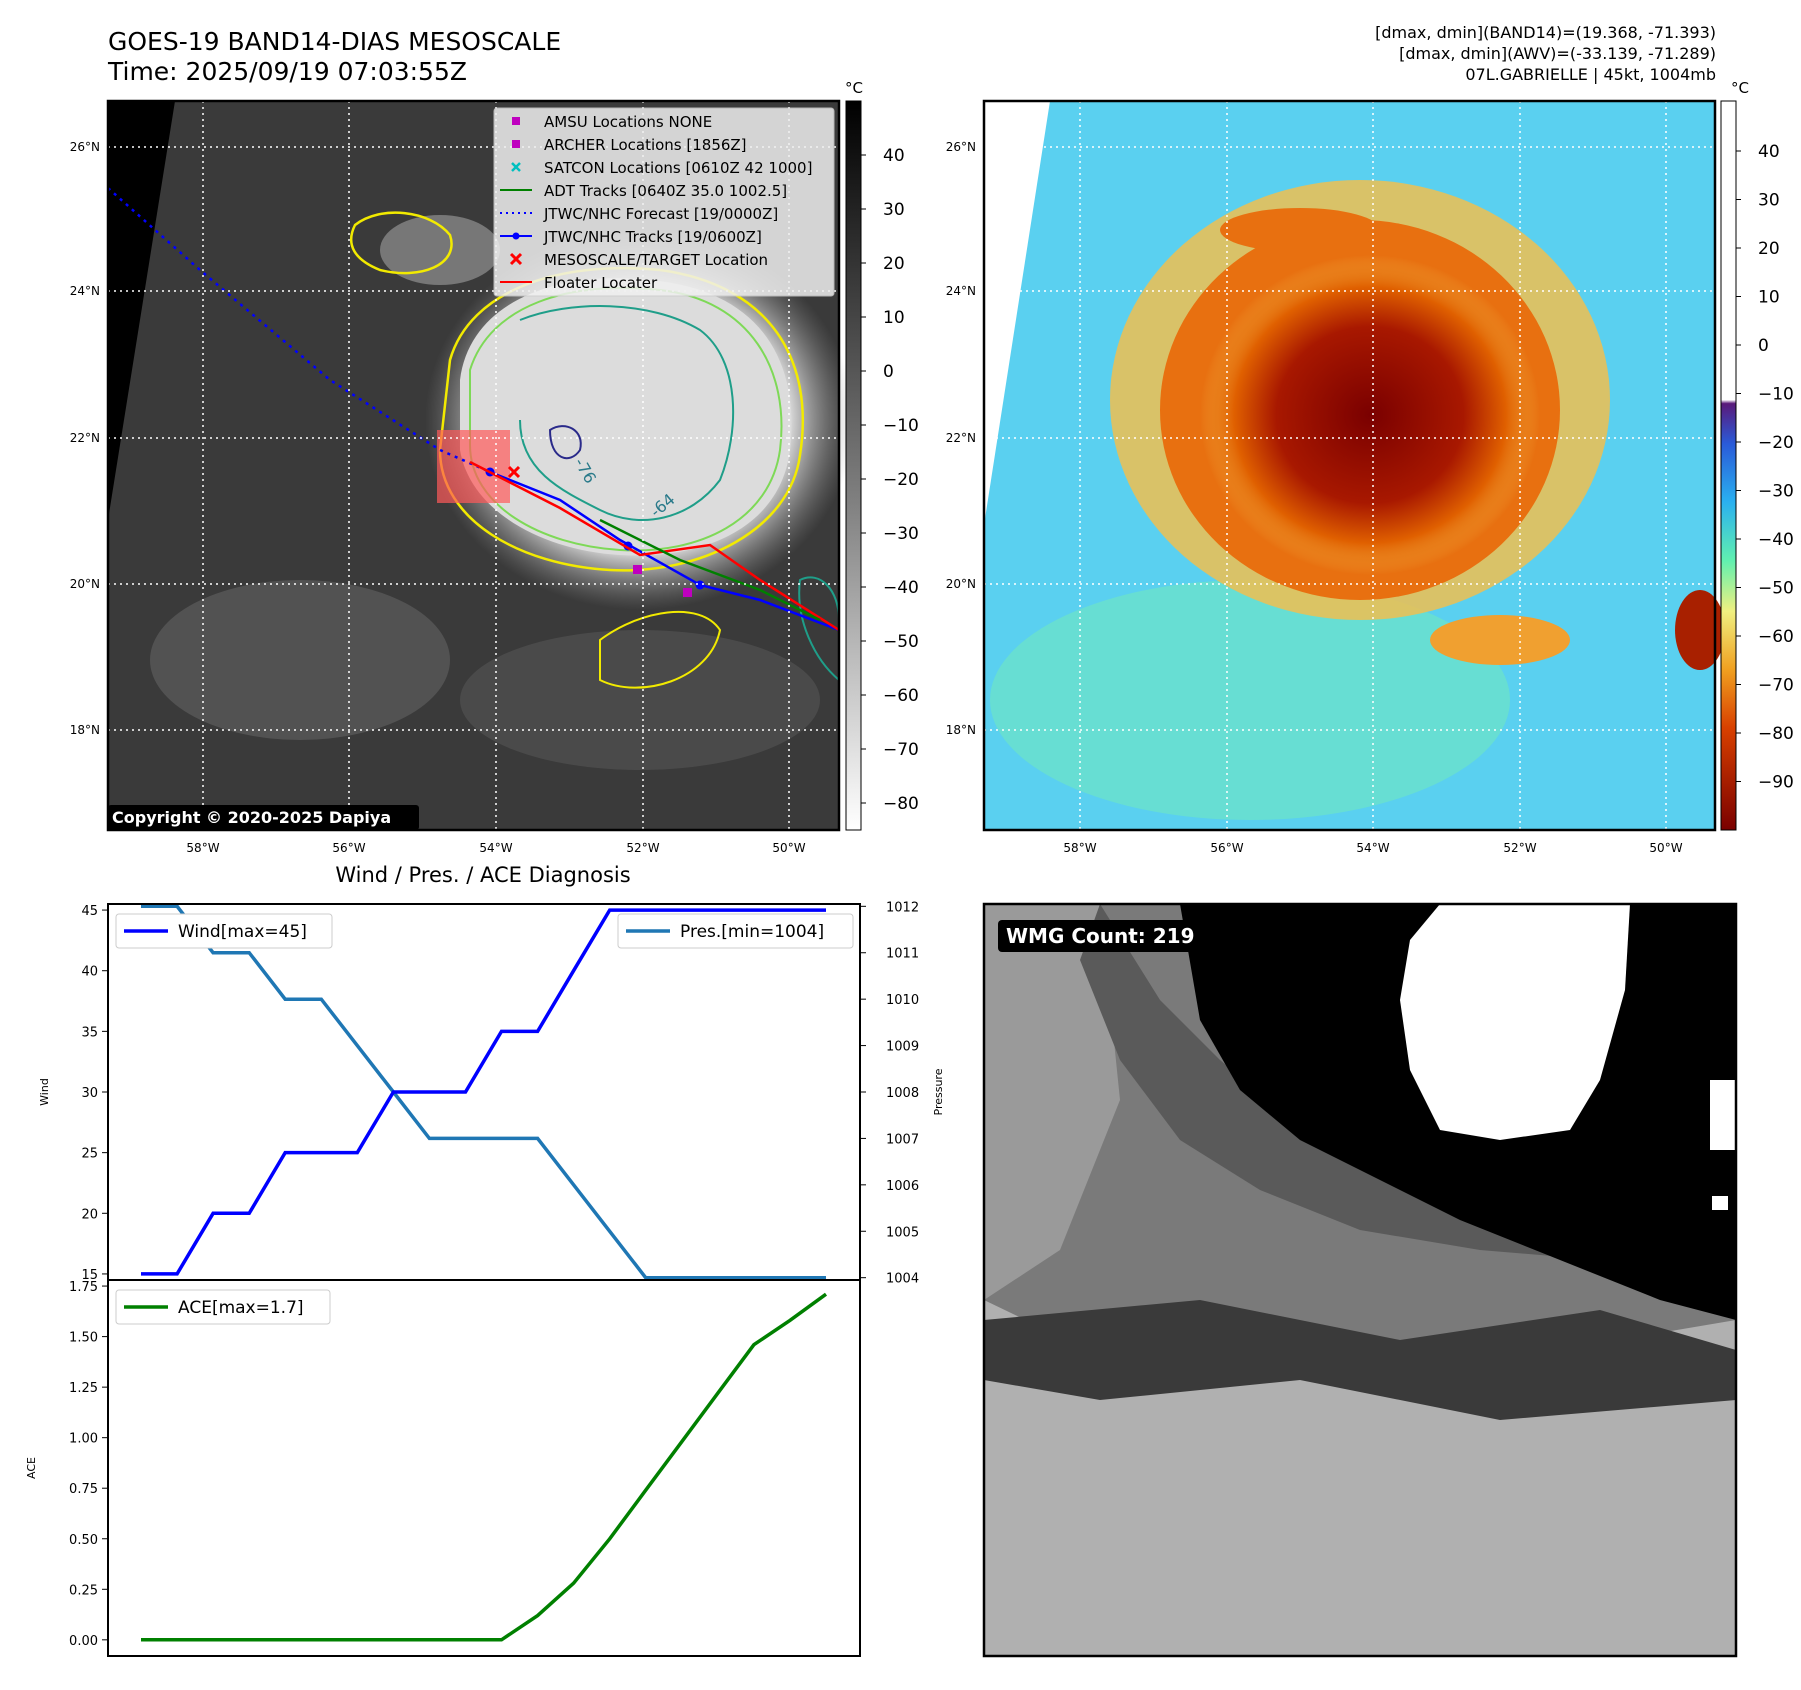 This screenshot has width=1801, height=1690. What do you see at coordinates (300, 660) in the screenshot?
I see `ir-low-cloud` at bounding box center [300, 660].